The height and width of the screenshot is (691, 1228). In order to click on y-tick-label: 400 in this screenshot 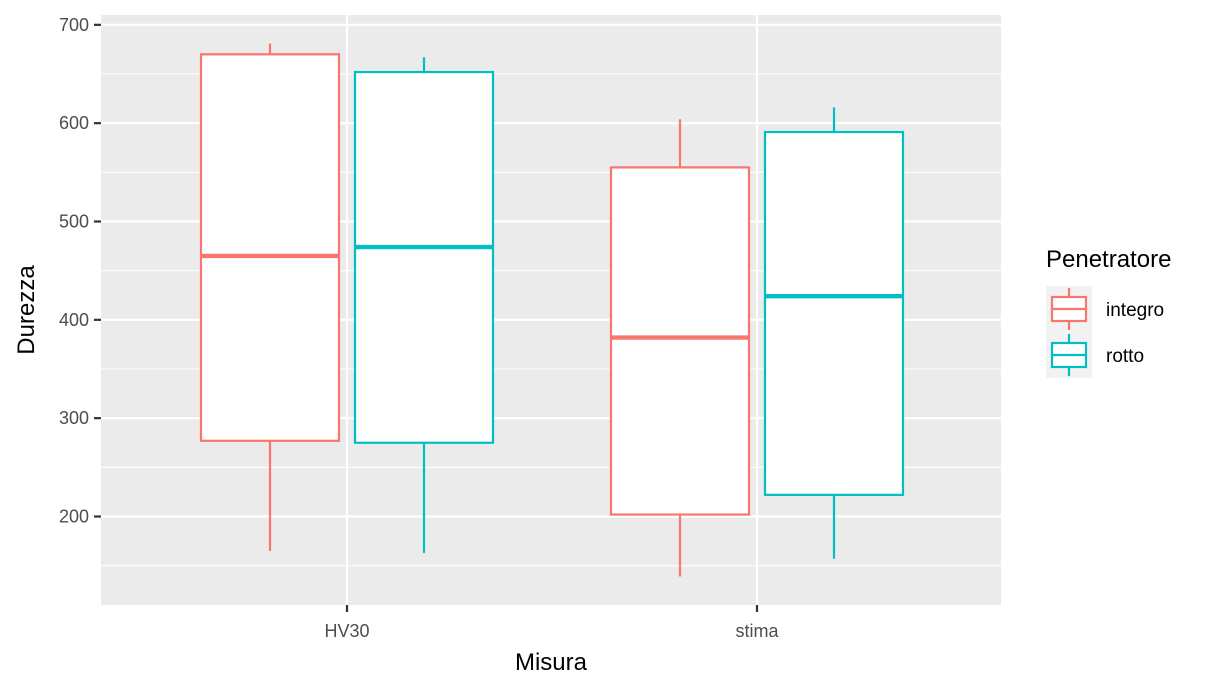, I will do `click(74, 320)`.